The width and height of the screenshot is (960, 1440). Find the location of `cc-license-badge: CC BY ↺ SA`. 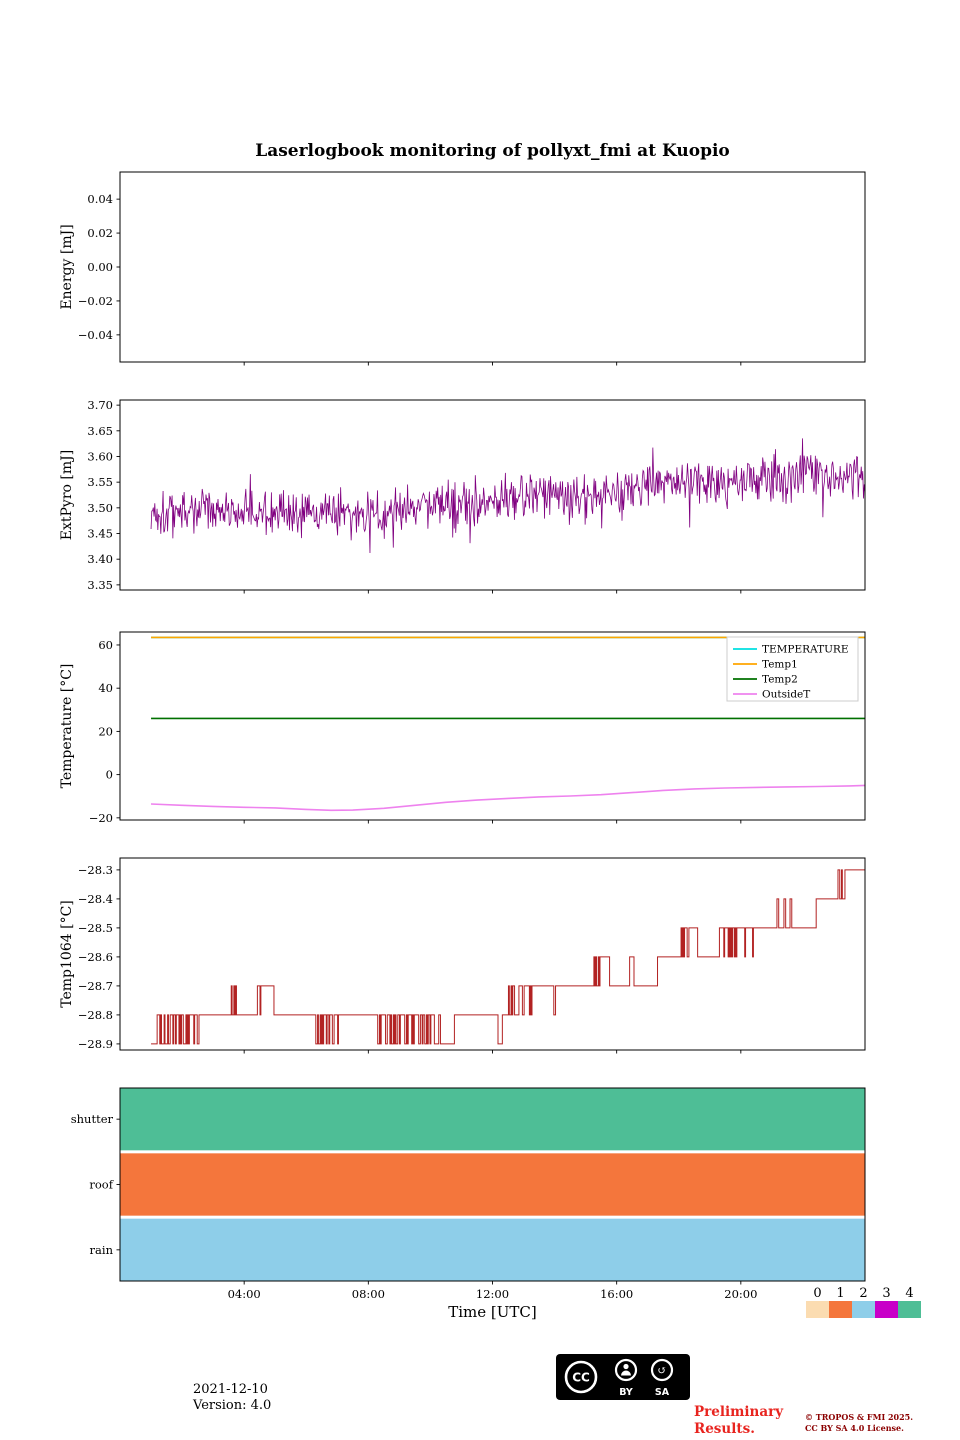

cc-license-badge: CC BY ↺ SA is located at coordinates (623, 1379).